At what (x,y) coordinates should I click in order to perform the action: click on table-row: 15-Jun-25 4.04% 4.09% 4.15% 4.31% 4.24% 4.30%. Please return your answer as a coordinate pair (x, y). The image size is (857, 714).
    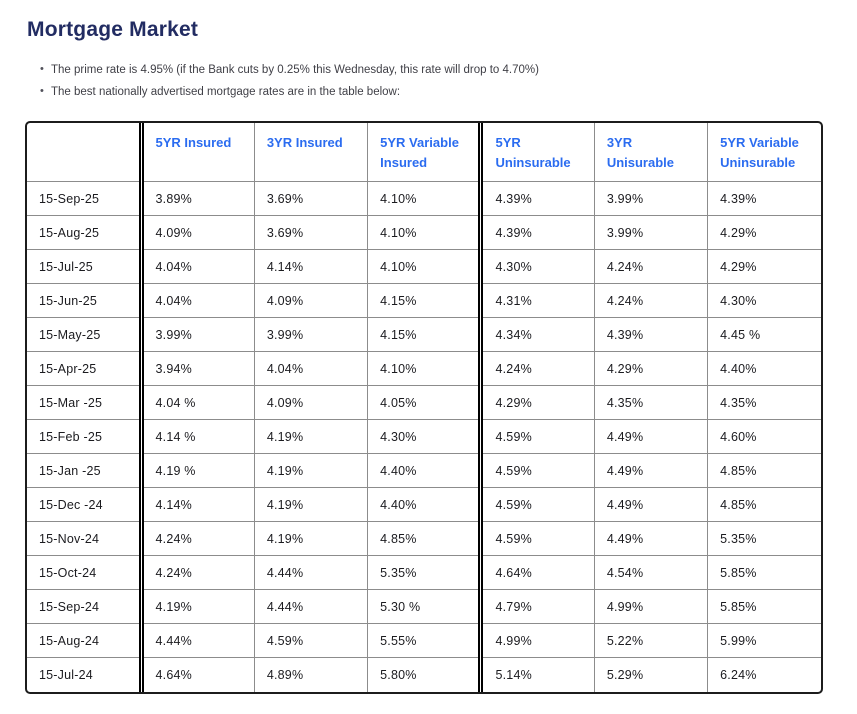
    Looking at the image, I should click on (424, 301).